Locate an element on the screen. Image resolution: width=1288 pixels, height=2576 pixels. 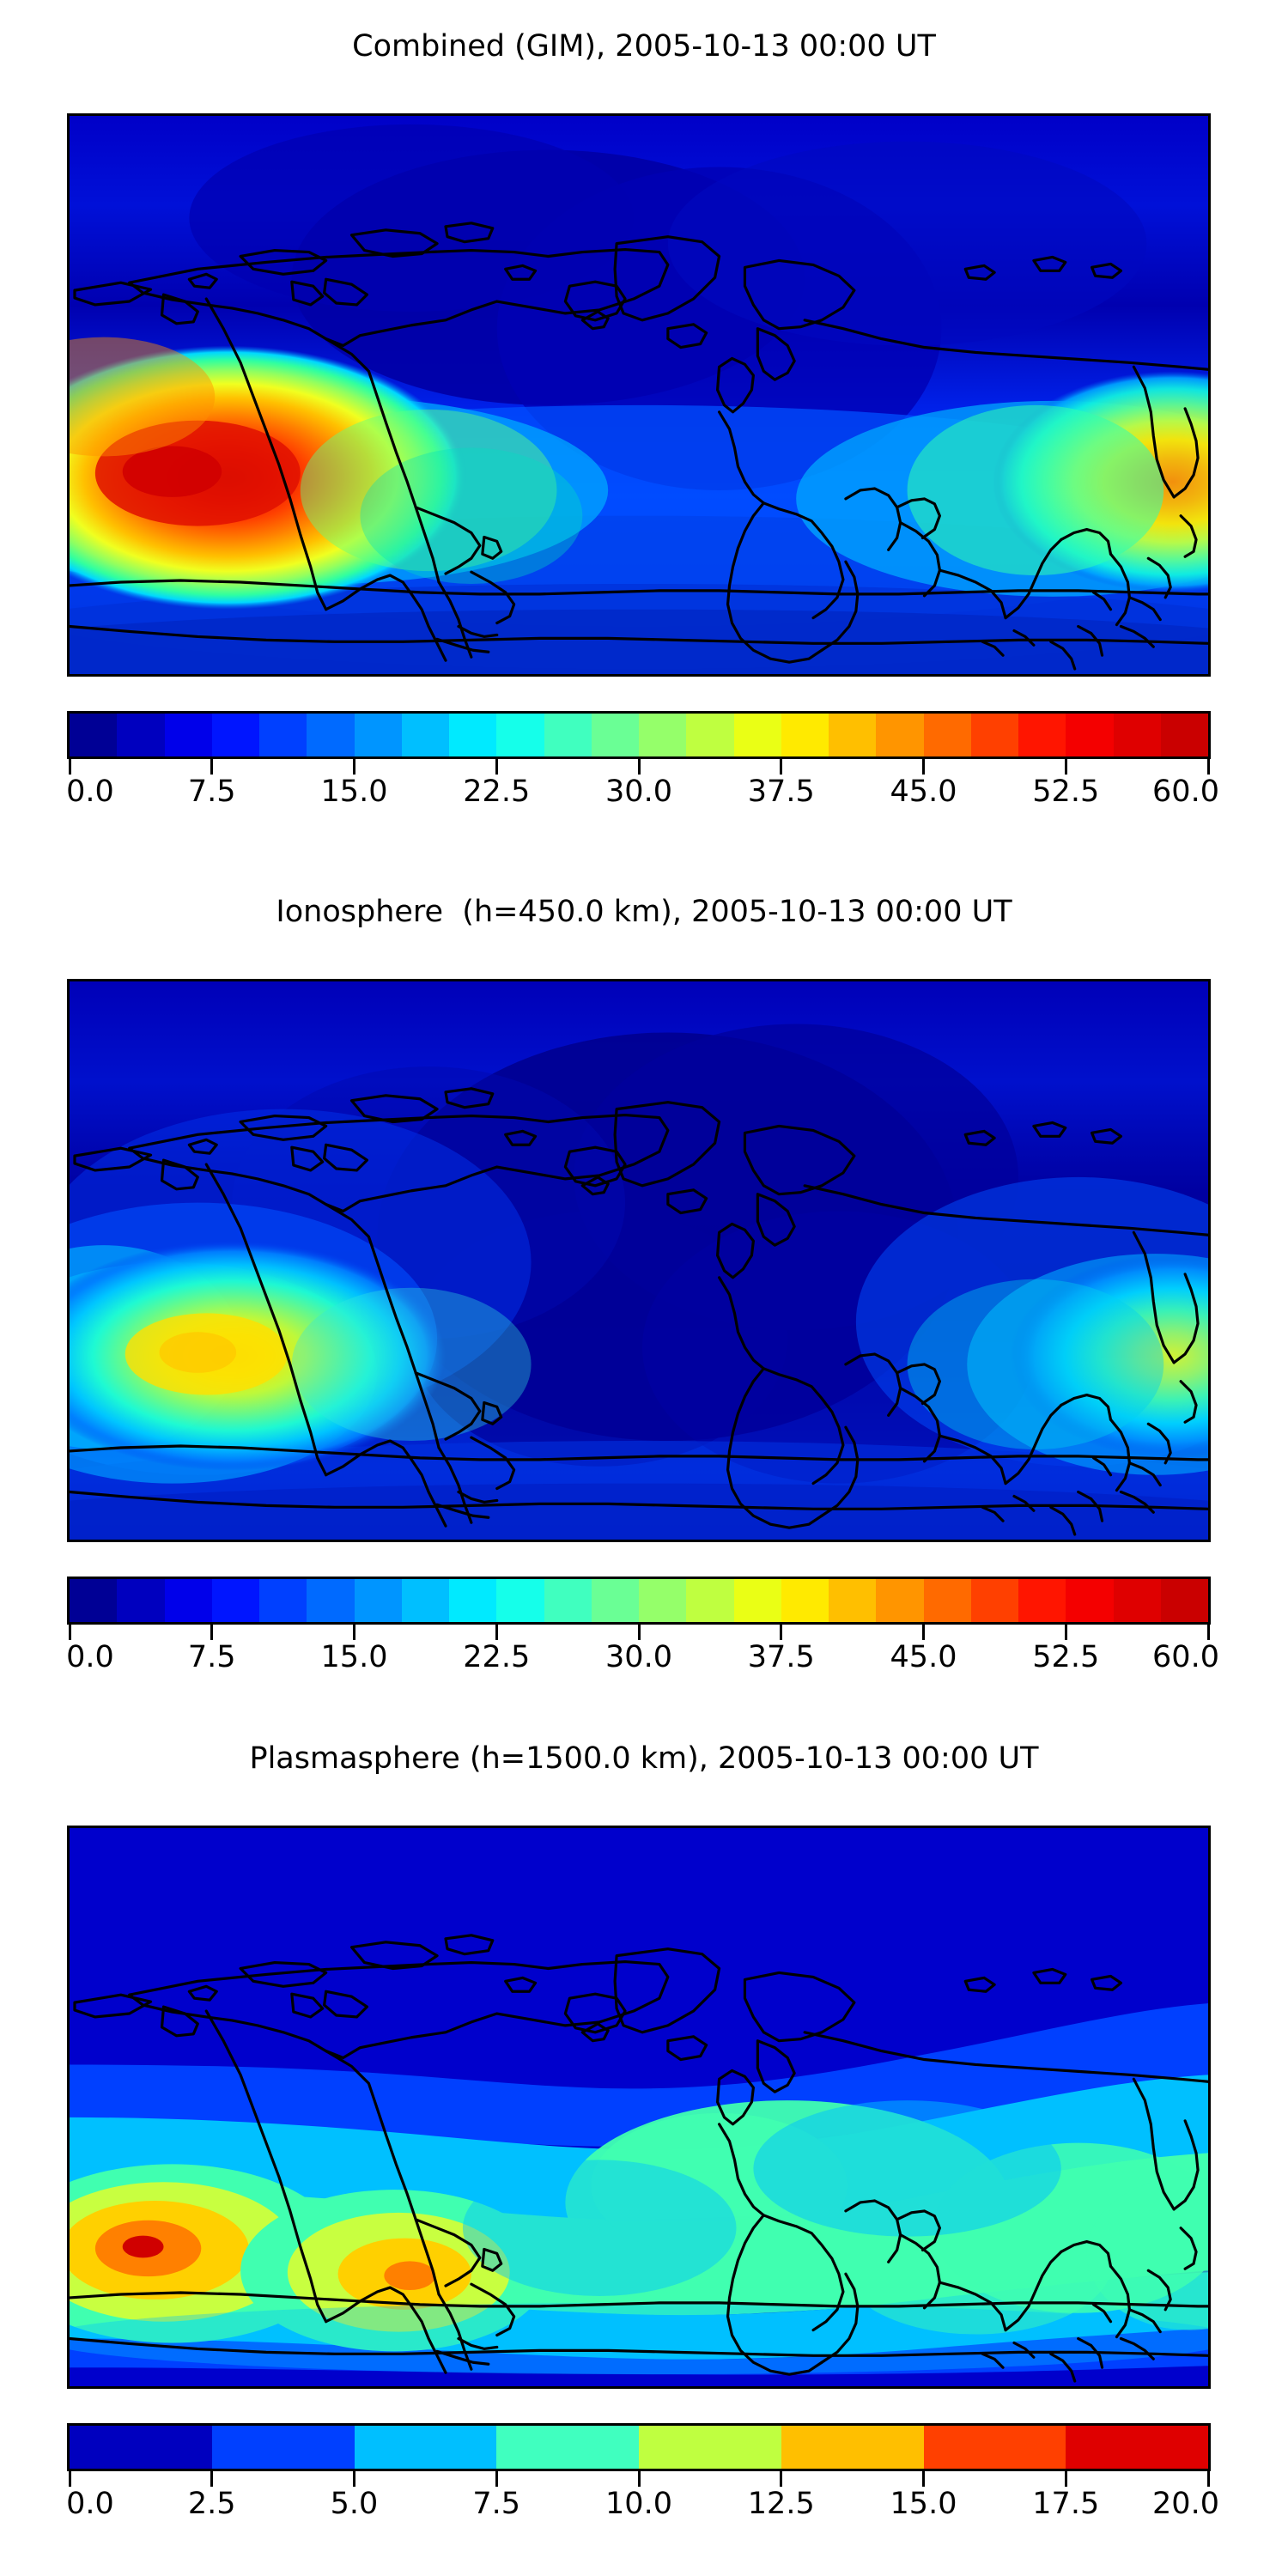
colorbar-tick-label: 5.0 is located at coordinates (355, 2504).